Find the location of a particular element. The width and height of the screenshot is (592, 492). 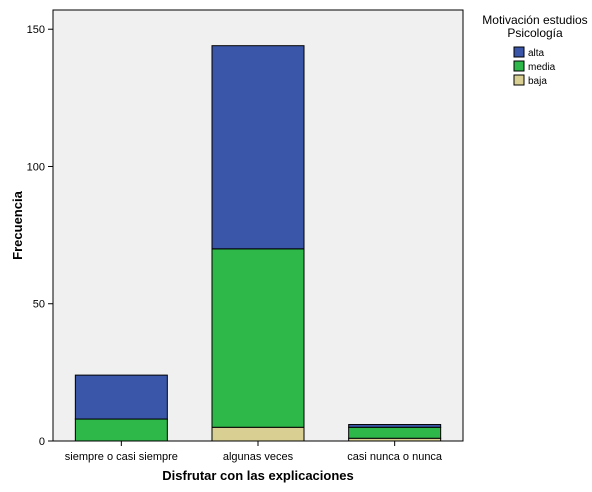

y-tick-label-0: 0 is located at coordinates (42, 442).